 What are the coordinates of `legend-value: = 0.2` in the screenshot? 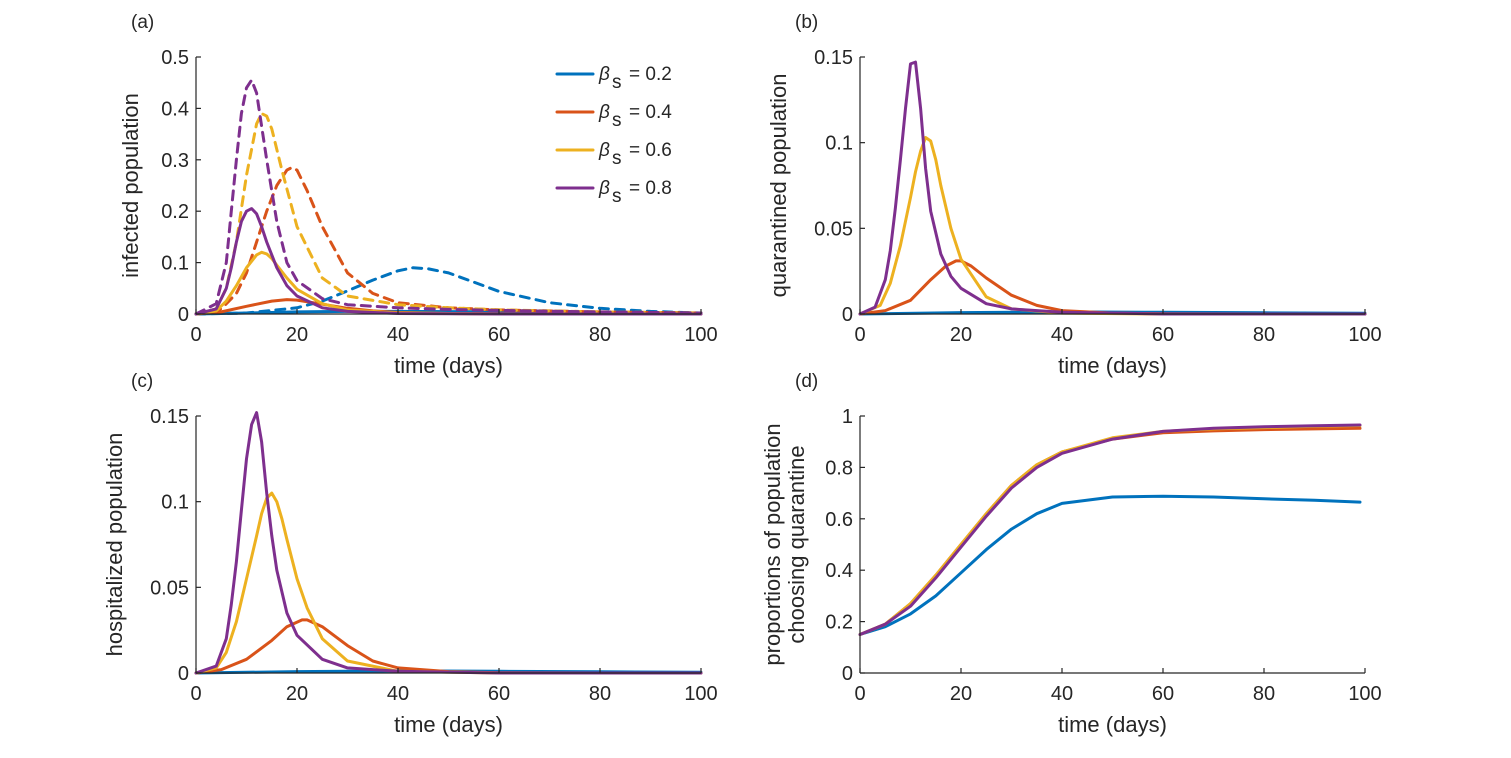 It's located at (650, 74).